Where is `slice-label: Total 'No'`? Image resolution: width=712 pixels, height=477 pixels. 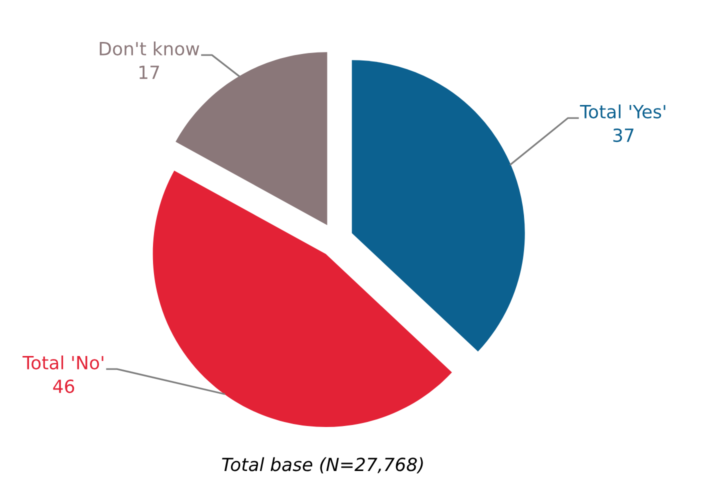
slice-label: Total 'No' is located at coordinates (63, 362).